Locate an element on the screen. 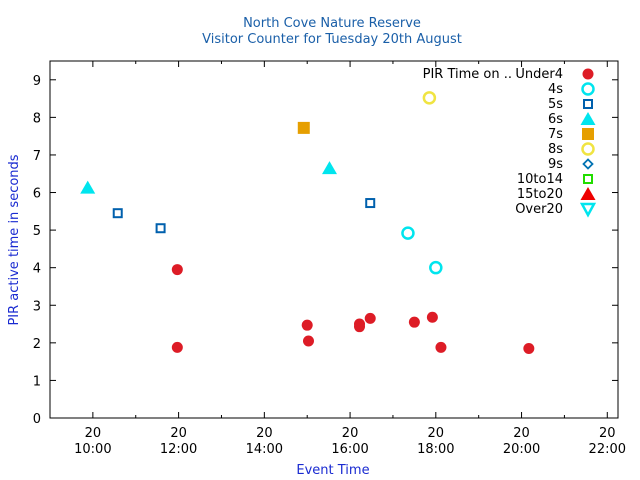  chart-title: North Cove Nature Reserve is located at coordinates (332, 23).